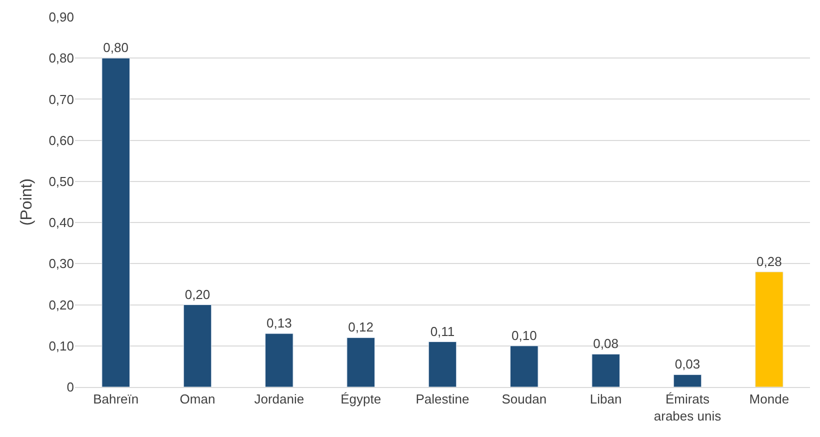 The width and height of the screenshot is (820, 437). I want to click on x-tick-label: Émirats arabes unis, so click(688, 408).